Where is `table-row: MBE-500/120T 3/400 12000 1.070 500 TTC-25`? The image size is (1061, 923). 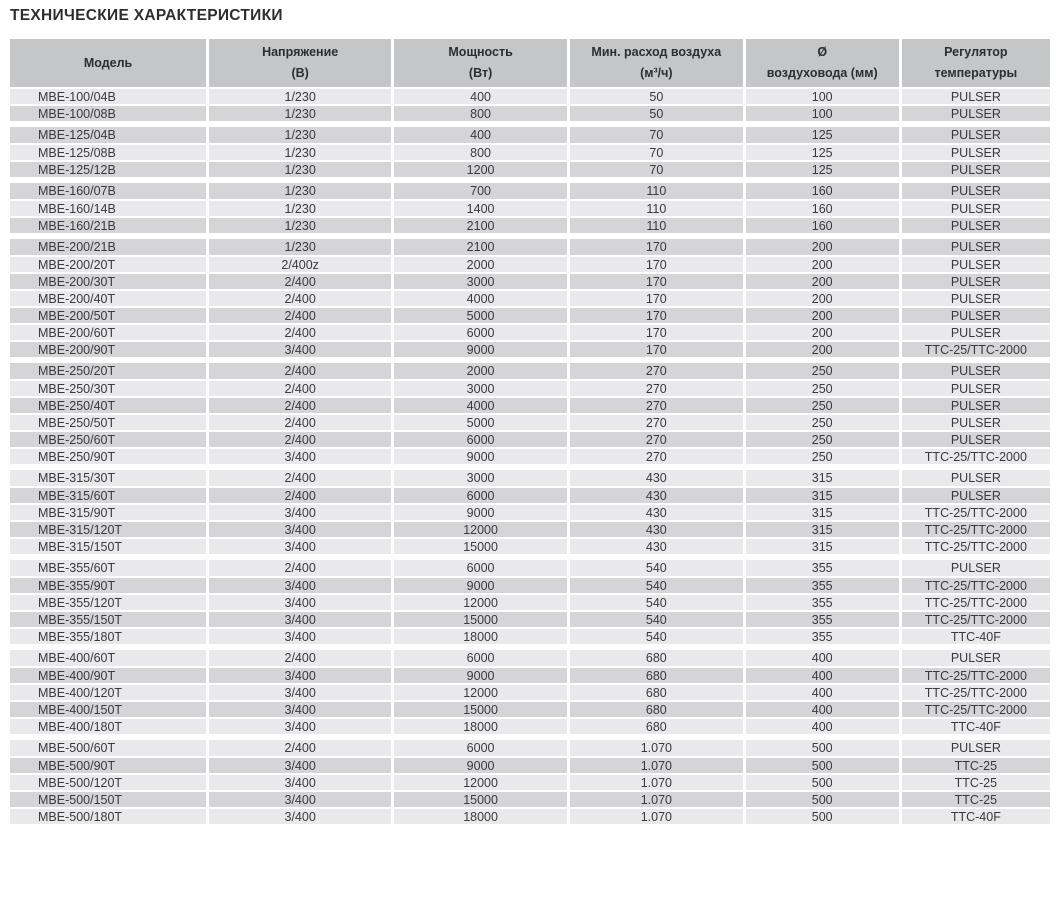 table-row: MBE-500/120T 3/400 12000 1.070 500 TTC-25 is located at coordinates (530, 783).